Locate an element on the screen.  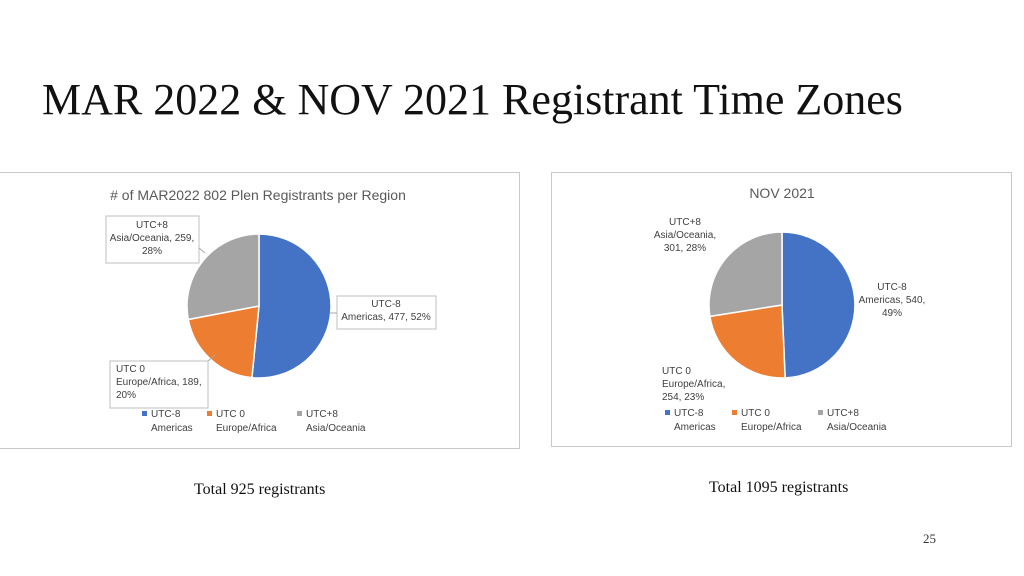
mar2022-data-label-line: 28% is located at coordinates (152, 251).